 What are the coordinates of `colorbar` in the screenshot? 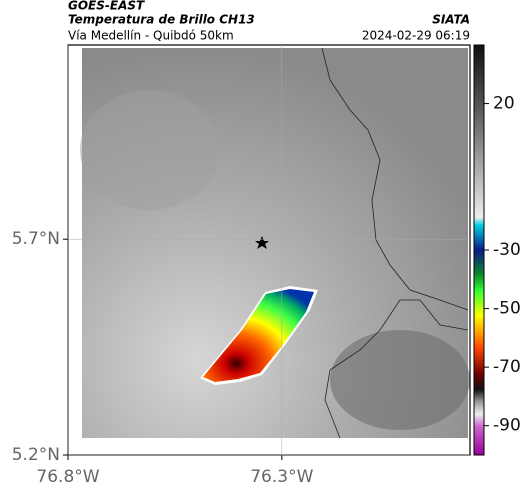 It's located at (479, 250).